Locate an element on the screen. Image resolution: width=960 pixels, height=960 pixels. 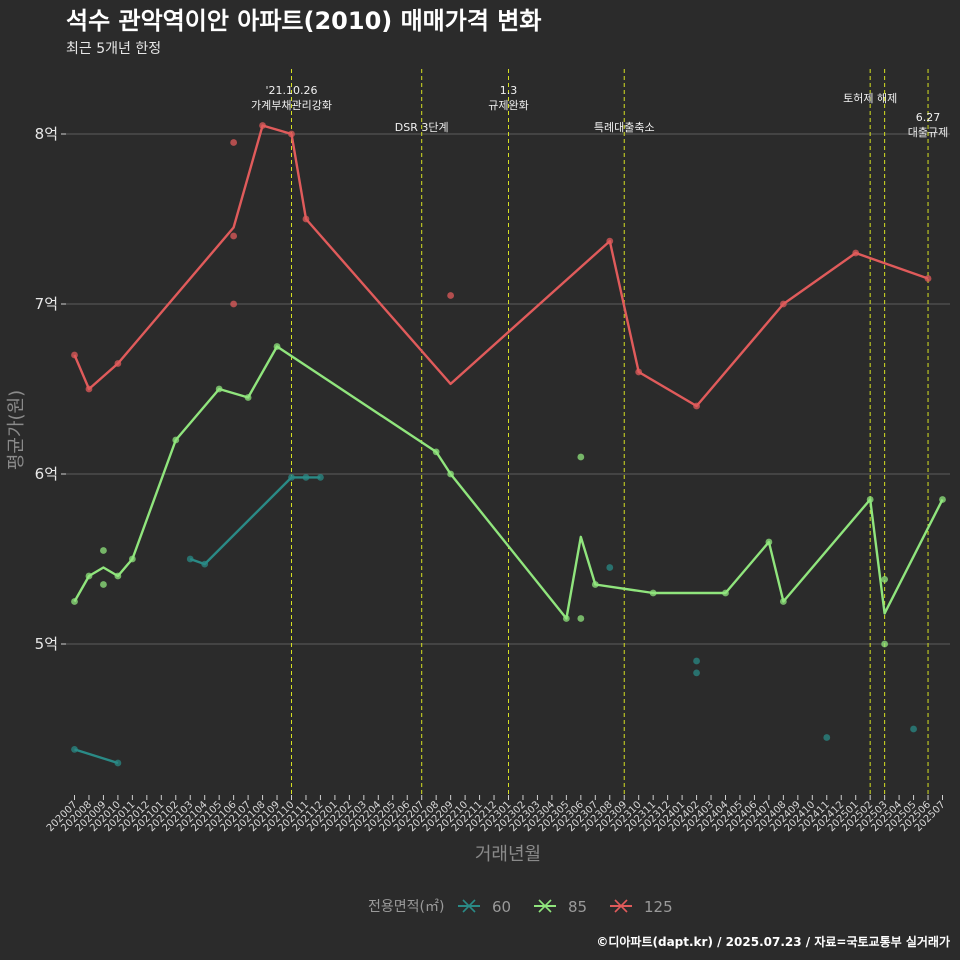
event-label: 1.3 is located at coordinates (509, 90).